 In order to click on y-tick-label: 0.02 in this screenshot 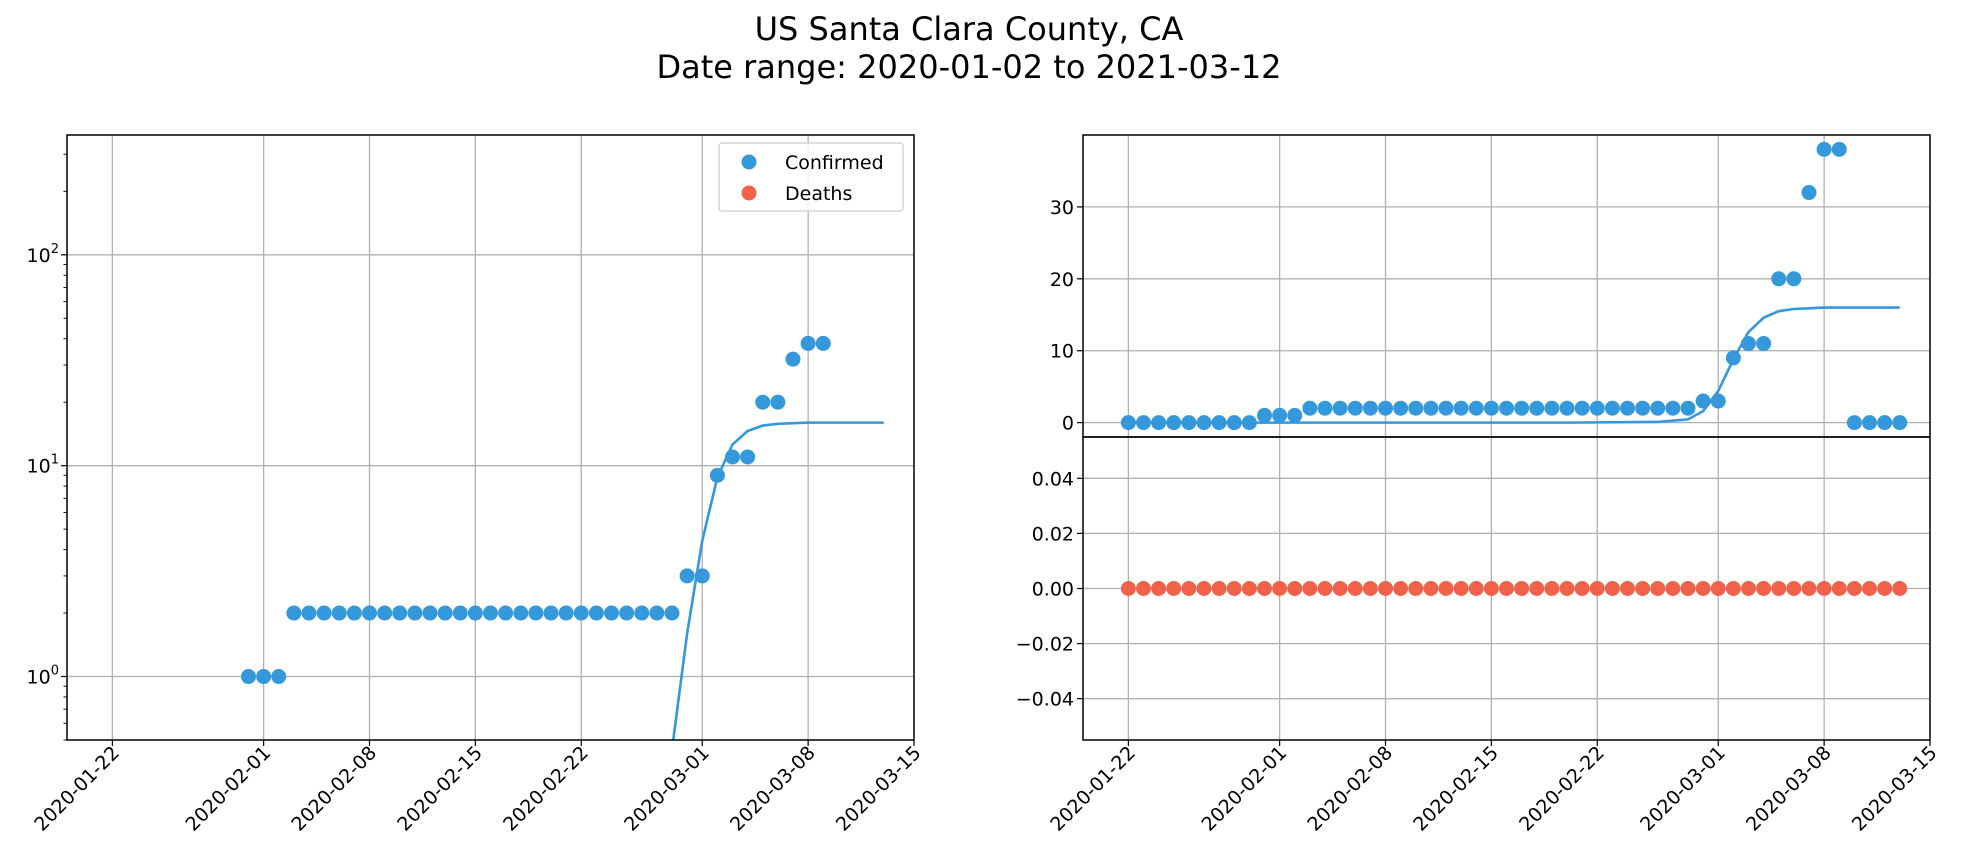, I will do `click(1053, 534)`.